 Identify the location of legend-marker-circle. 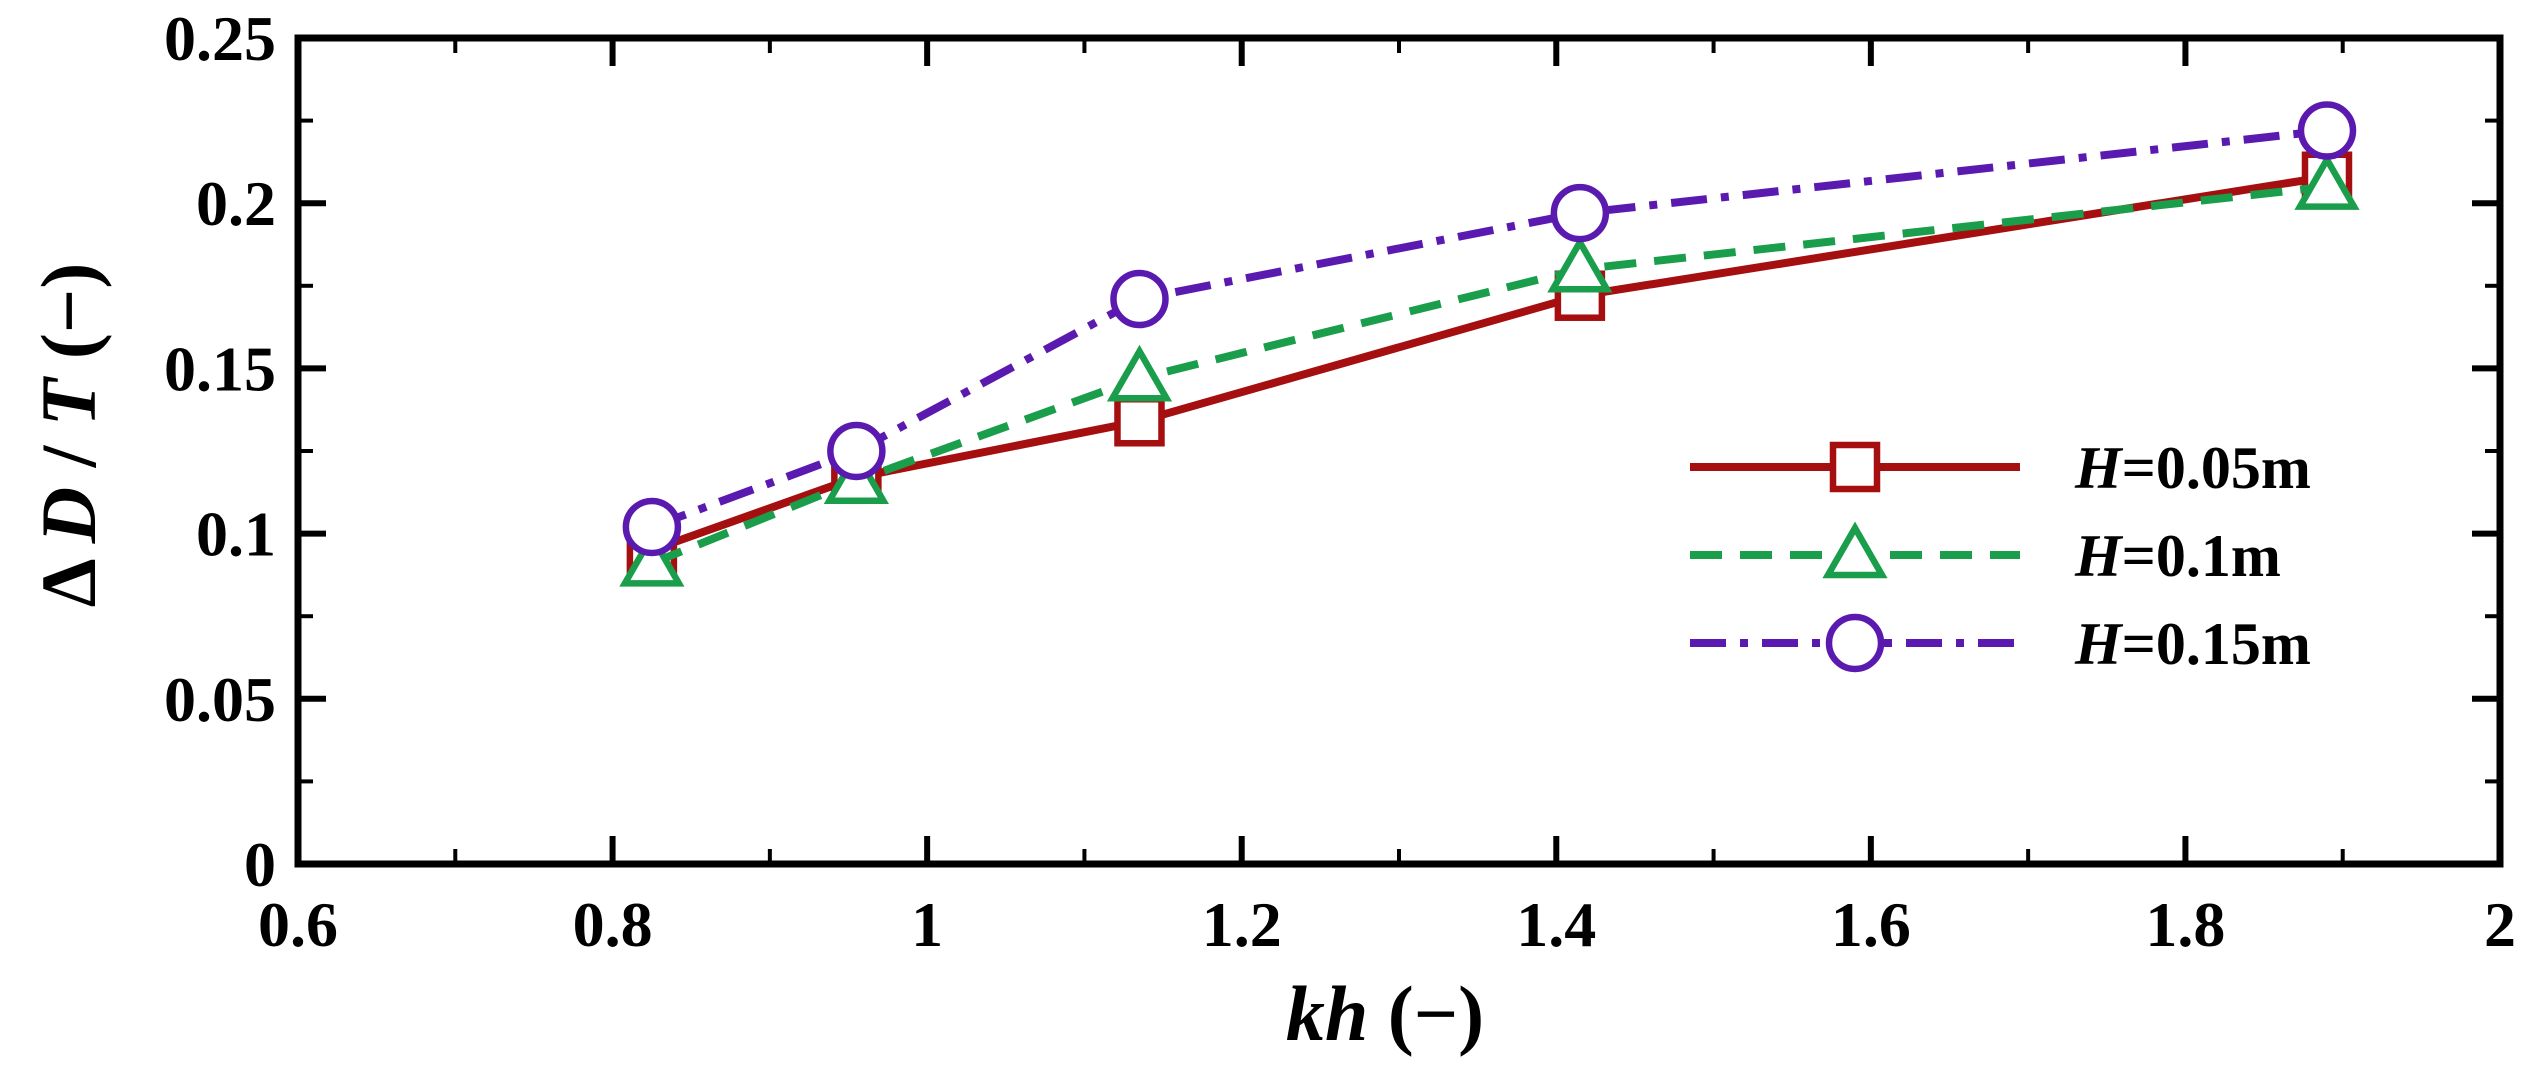
(1855, 643).